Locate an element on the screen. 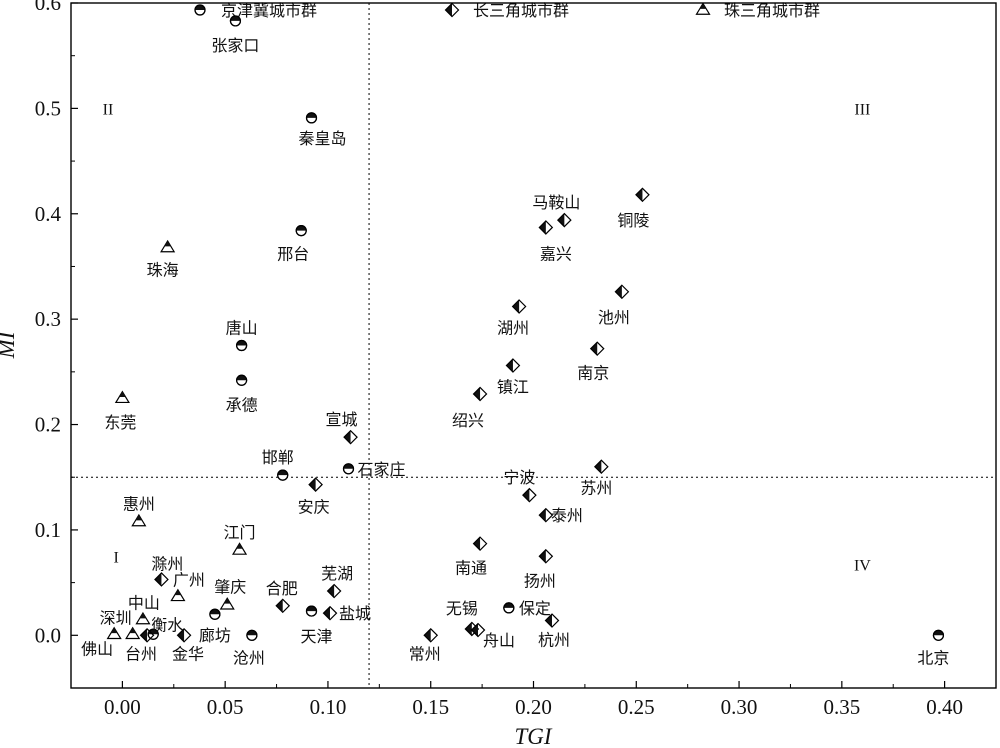 This screenshot has width=1000, height=748. y-axis-title: MI is located at coordinates (9, 344).